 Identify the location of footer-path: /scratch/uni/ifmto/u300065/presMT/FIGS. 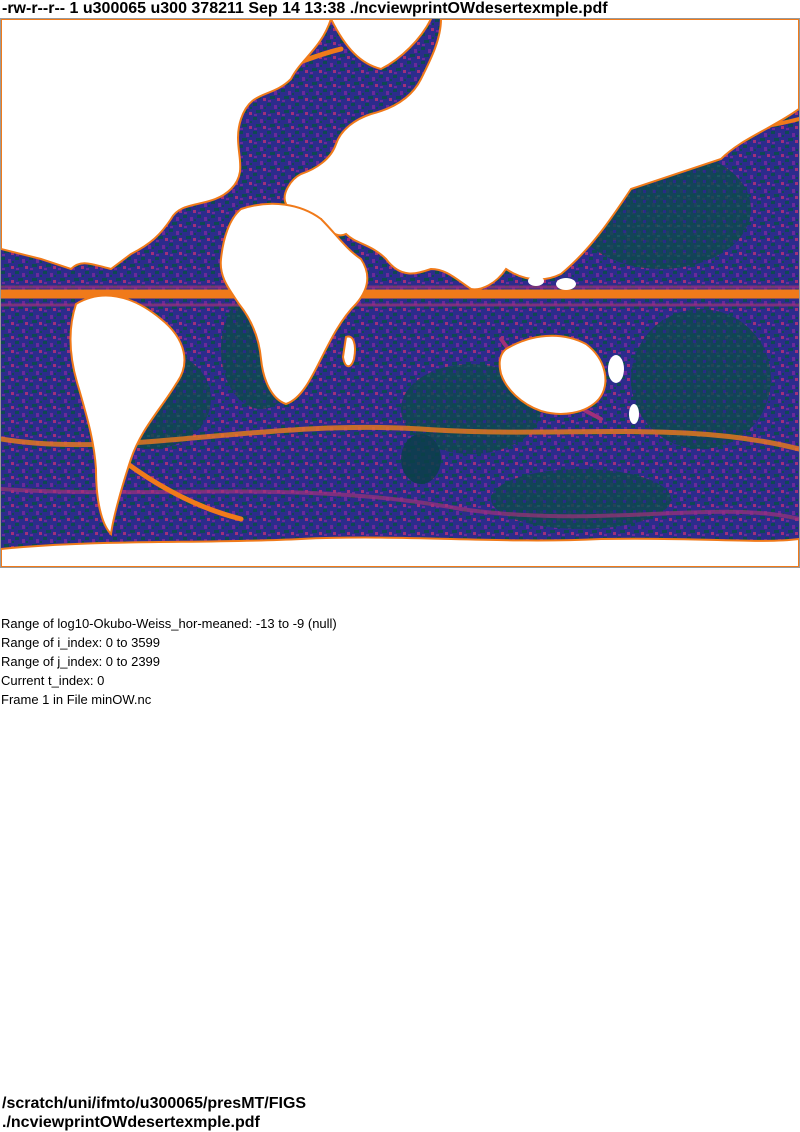
(154, 1103).